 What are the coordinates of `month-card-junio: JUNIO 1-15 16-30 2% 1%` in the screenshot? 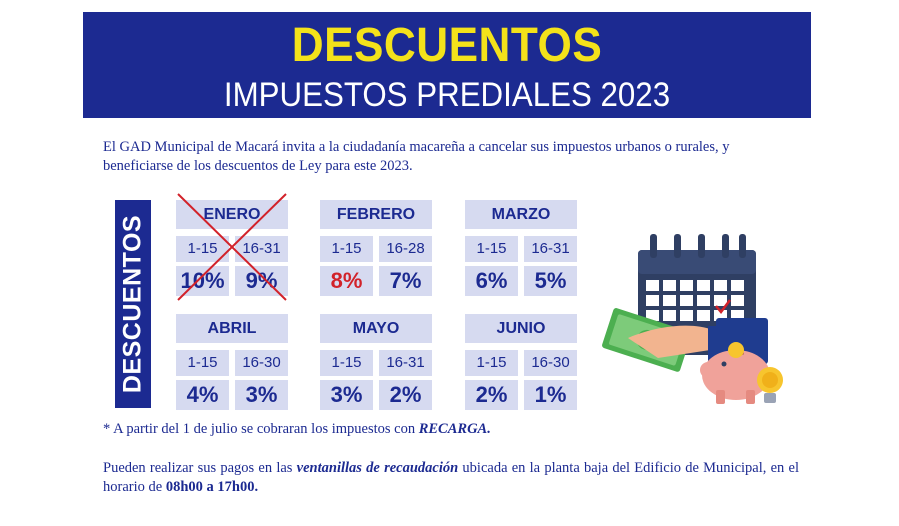 It's located at (521, 362).